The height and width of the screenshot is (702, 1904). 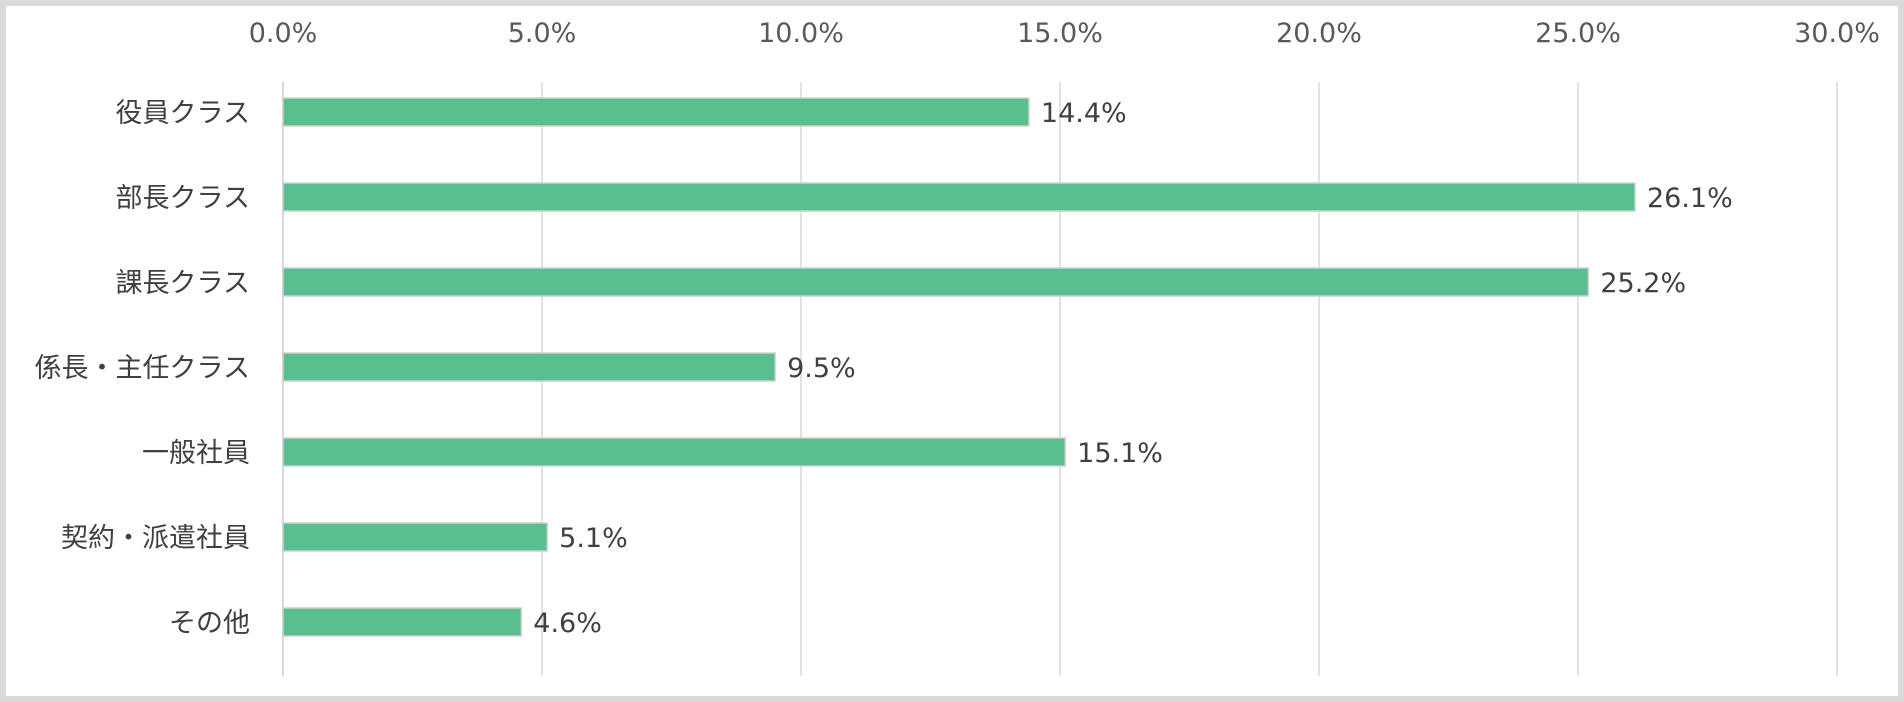 What do you see at coordinates (283, 33) in the screenshot?
I see `x-tick-label: 0.0%` at bounding box center [283, 33].